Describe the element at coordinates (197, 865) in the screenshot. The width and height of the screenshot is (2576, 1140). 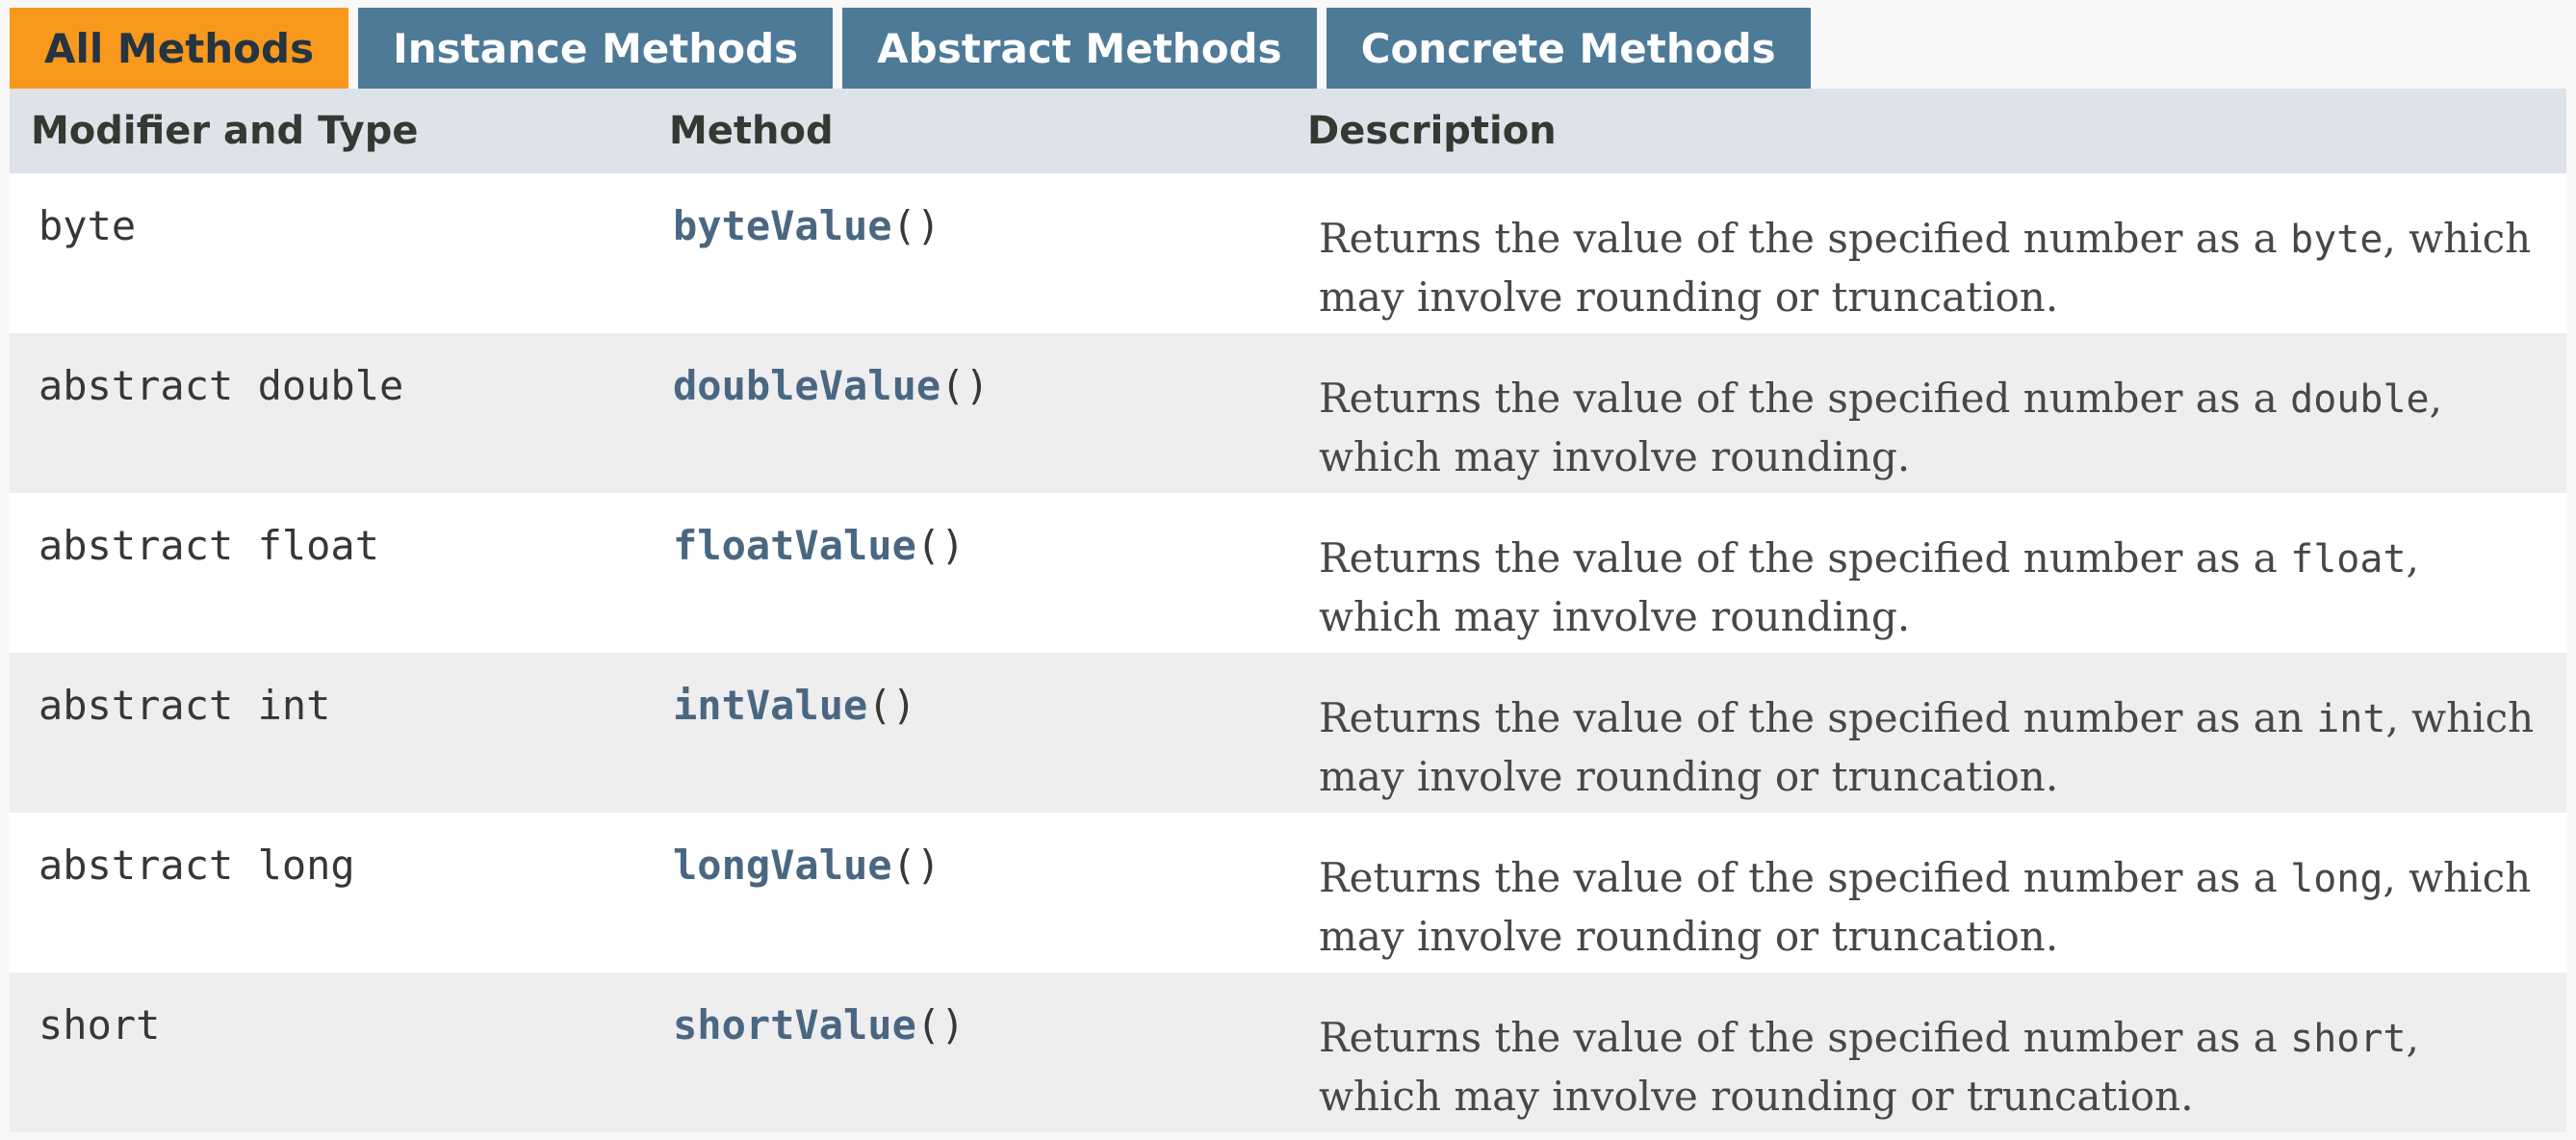
I see `modifier-type: abstract long` at that location.